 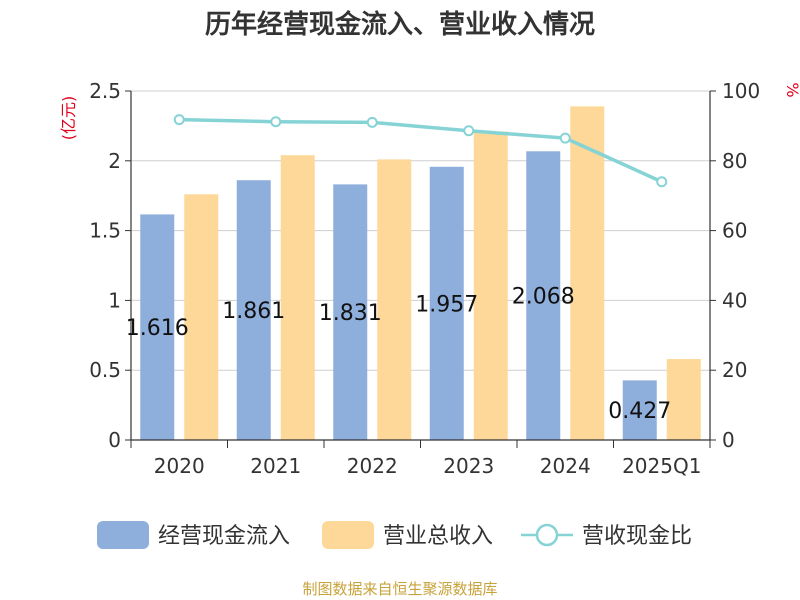 What do you see at coordinates (637, 536) in the screenshot?
I see `legend-label-ratio: 营收现金比` at bounding box center [637, 536].